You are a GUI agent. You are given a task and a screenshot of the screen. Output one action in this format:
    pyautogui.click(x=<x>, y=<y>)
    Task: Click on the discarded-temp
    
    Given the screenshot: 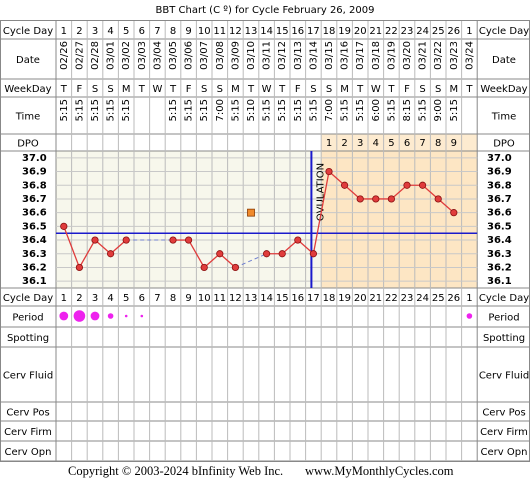 What is the action you would take?
    pyautogui.click(x=251, y=212)
    